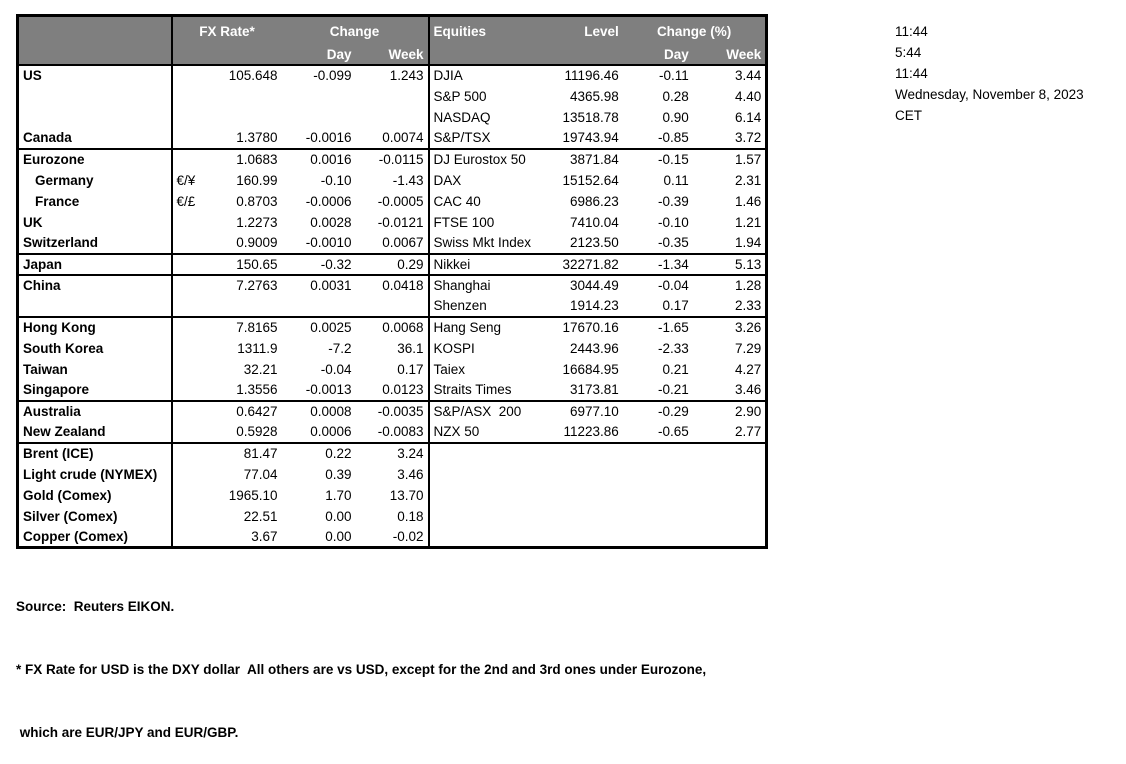  What do you see at coordinates (318, 410) in the screenshot?
I see `fx-day-change-cell: 0.0008` at bounding box center [318, 410].